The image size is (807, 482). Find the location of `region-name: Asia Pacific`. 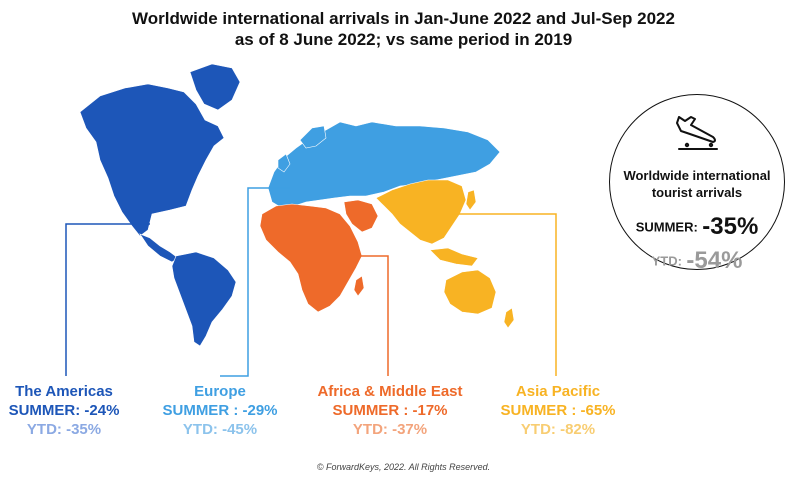

region-name: Asia Pacific is located at coordinates (558, 391).